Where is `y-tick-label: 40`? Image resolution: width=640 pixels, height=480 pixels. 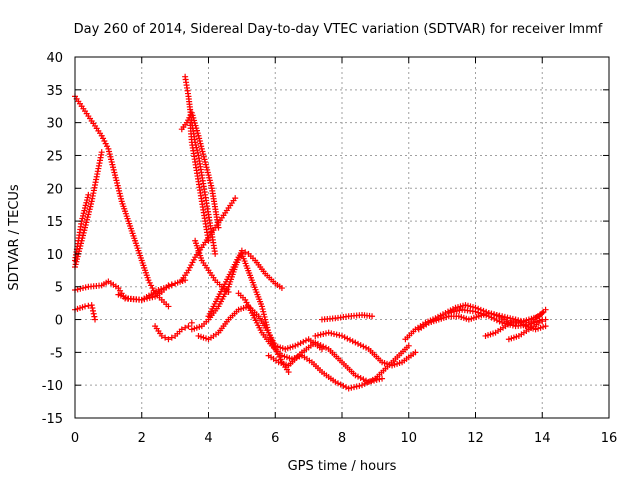 y-tick-label: 40 is located at coordinates (54, 58).